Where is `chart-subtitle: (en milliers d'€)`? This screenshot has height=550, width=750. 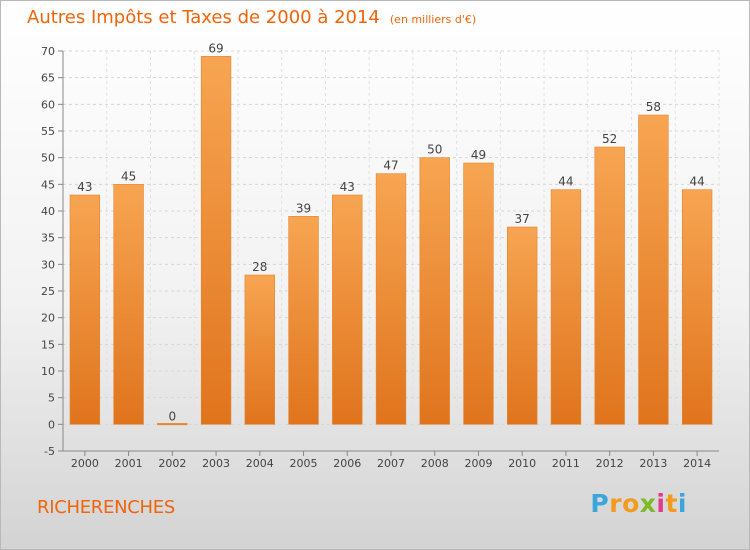 chart-subtitle: (en milliers d'€) is located at coordinates (433, 19).